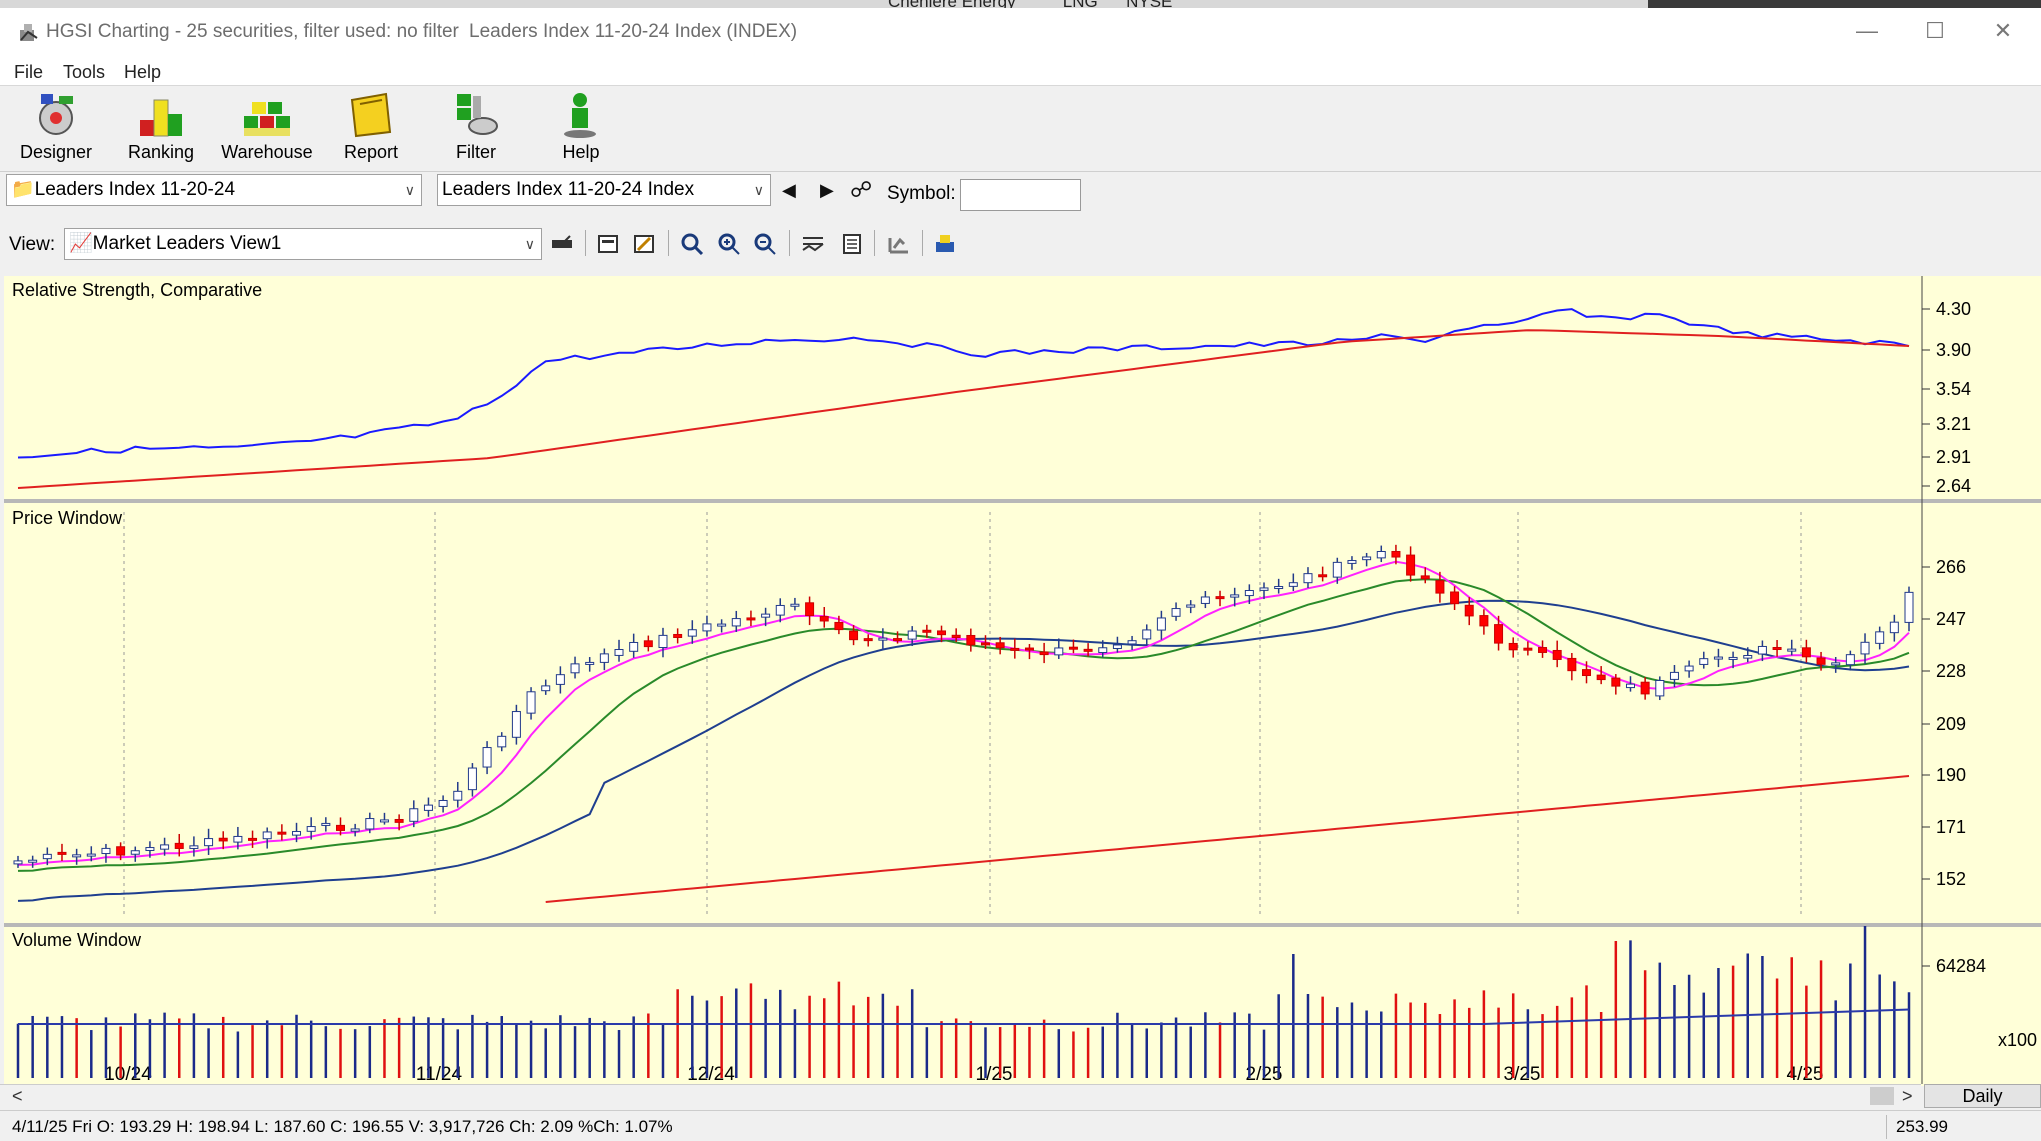 Image resolution: width=2041 pixels, height=1141 pixels. I want to click on price-y-tick-label: 266, so click(1951, 567).